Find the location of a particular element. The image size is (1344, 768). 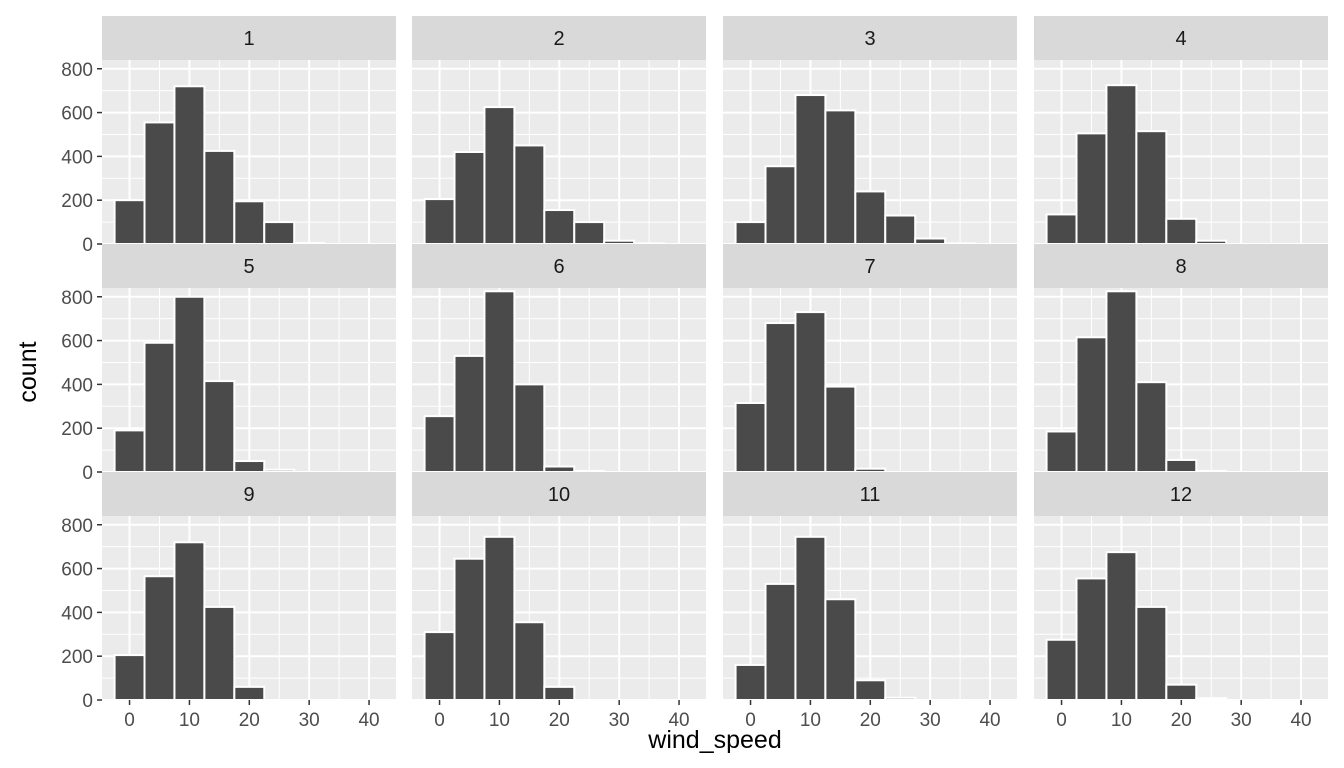

facet-panel-6: 6 is located at coordinates (559, 360).